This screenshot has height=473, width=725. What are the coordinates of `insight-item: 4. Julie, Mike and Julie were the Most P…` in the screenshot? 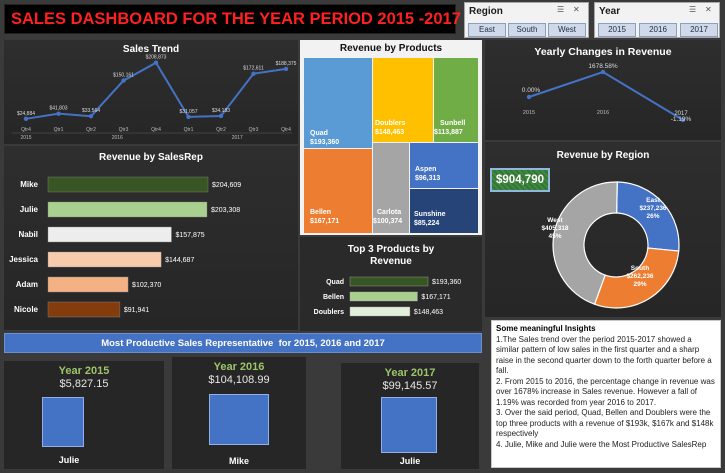 It's located at (601, 444).